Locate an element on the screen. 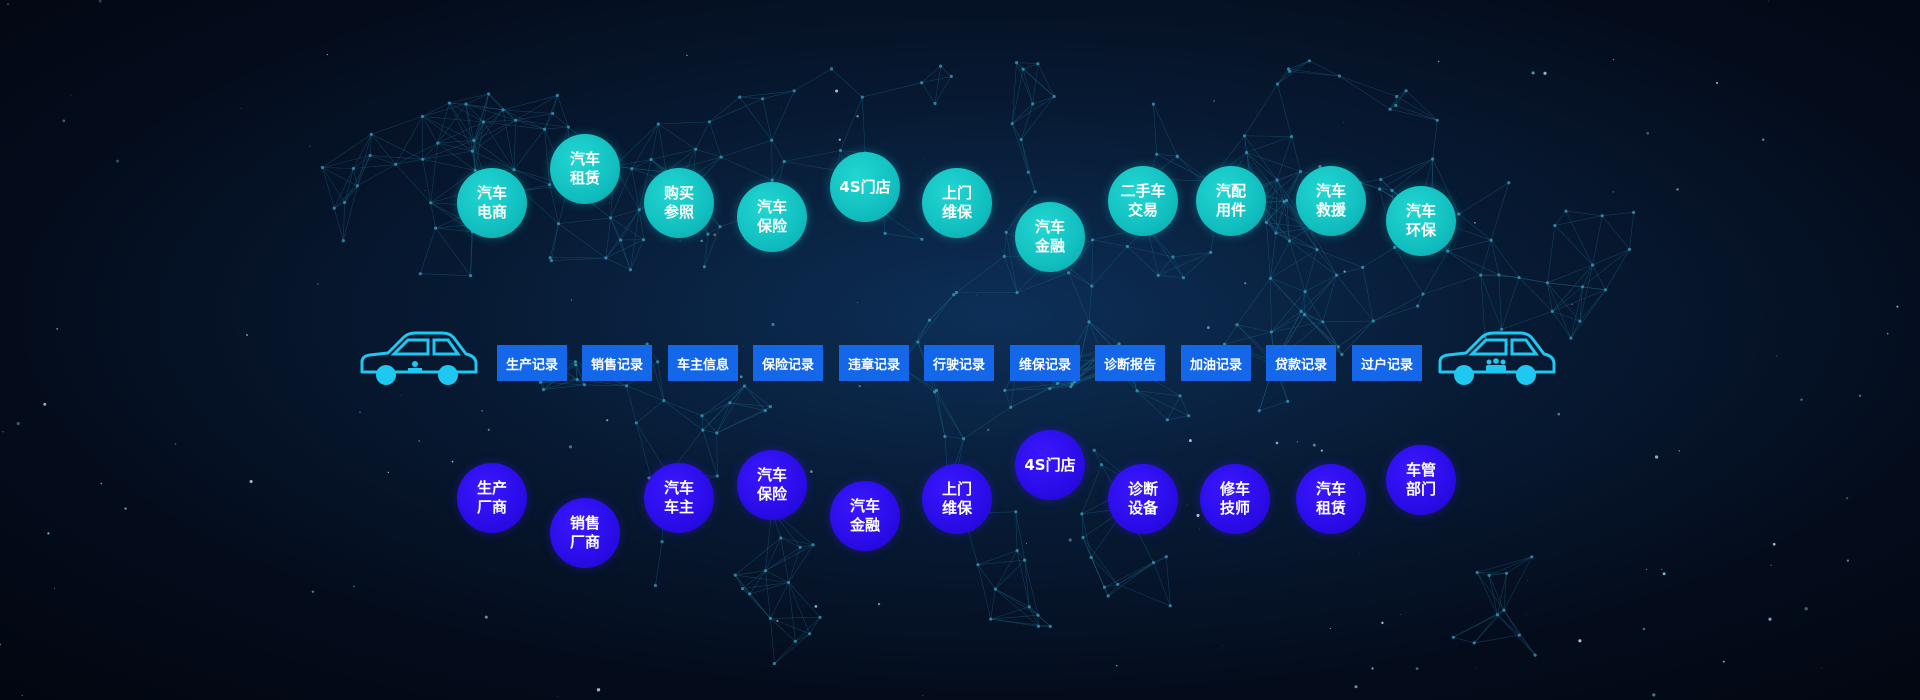  service-bubble-roadside-rescue: 汽车 救援 is located at coordinates (1331, 201).